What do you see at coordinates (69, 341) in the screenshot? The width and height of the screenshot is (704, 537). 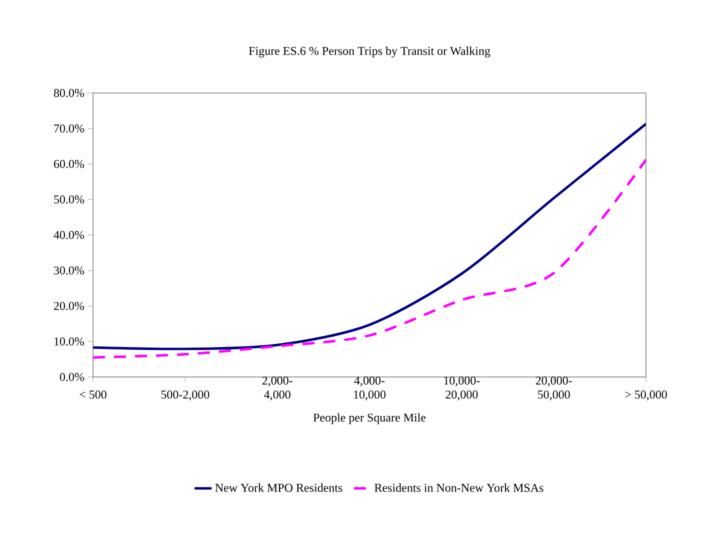 I see `y-tick-label: 10.0%` at bounding box center [69, 341].